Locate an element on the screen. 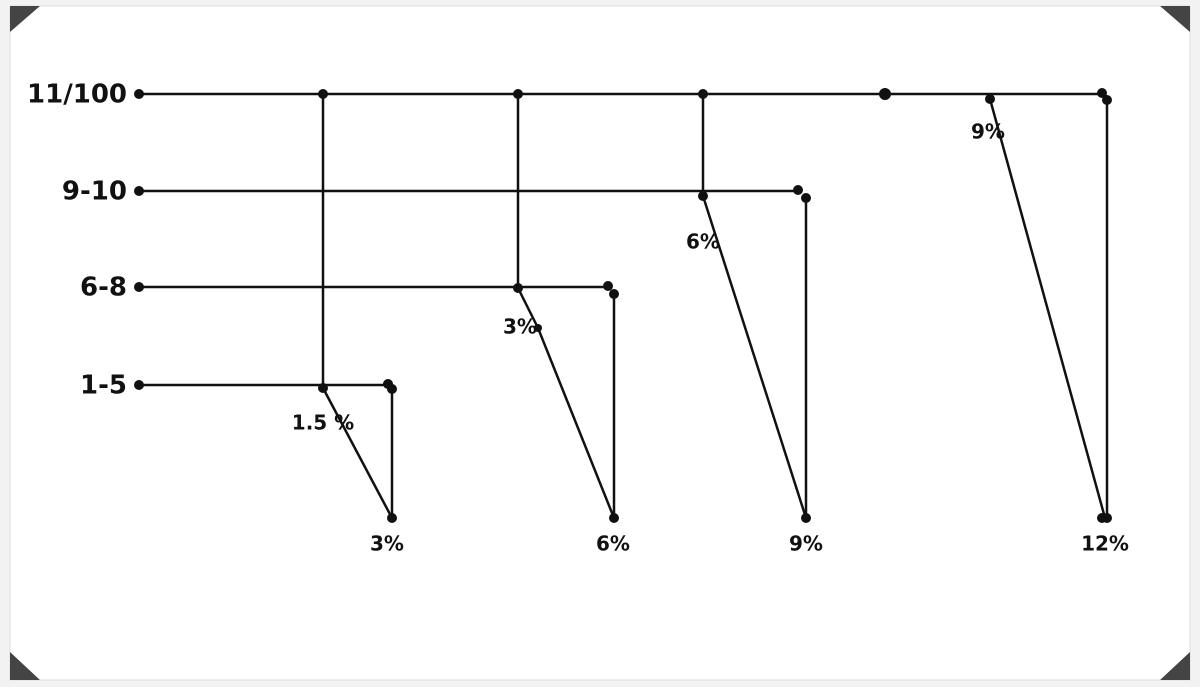 This screenshot has width=1200, height=687. row-label: 9-10 is located at coordinates (94, 192).